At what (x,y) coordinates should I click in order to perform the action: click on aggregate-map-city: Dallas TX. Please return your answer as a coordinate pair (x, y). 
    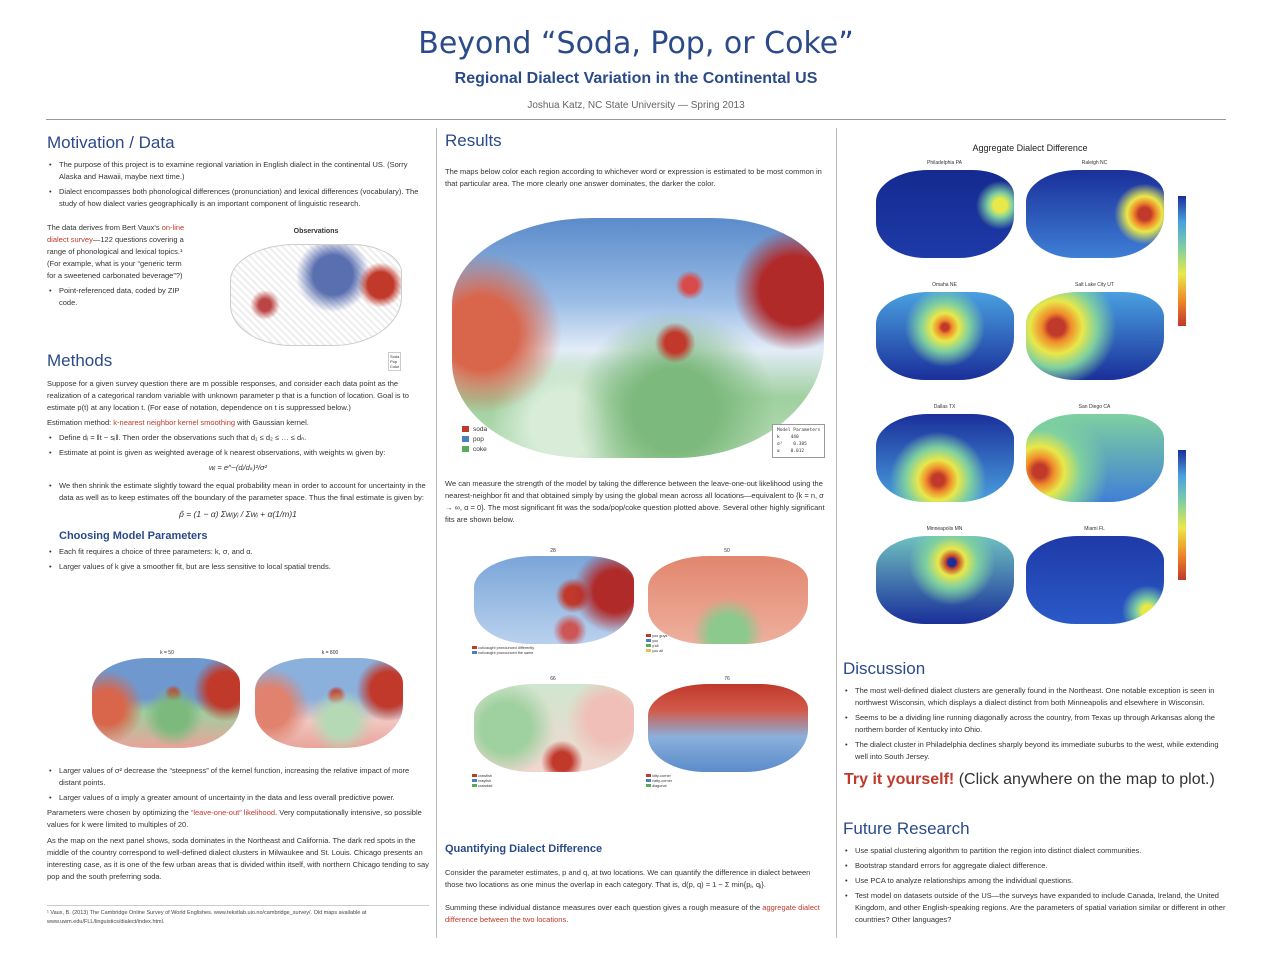
    Looking at the image, I should click on (944, 407).